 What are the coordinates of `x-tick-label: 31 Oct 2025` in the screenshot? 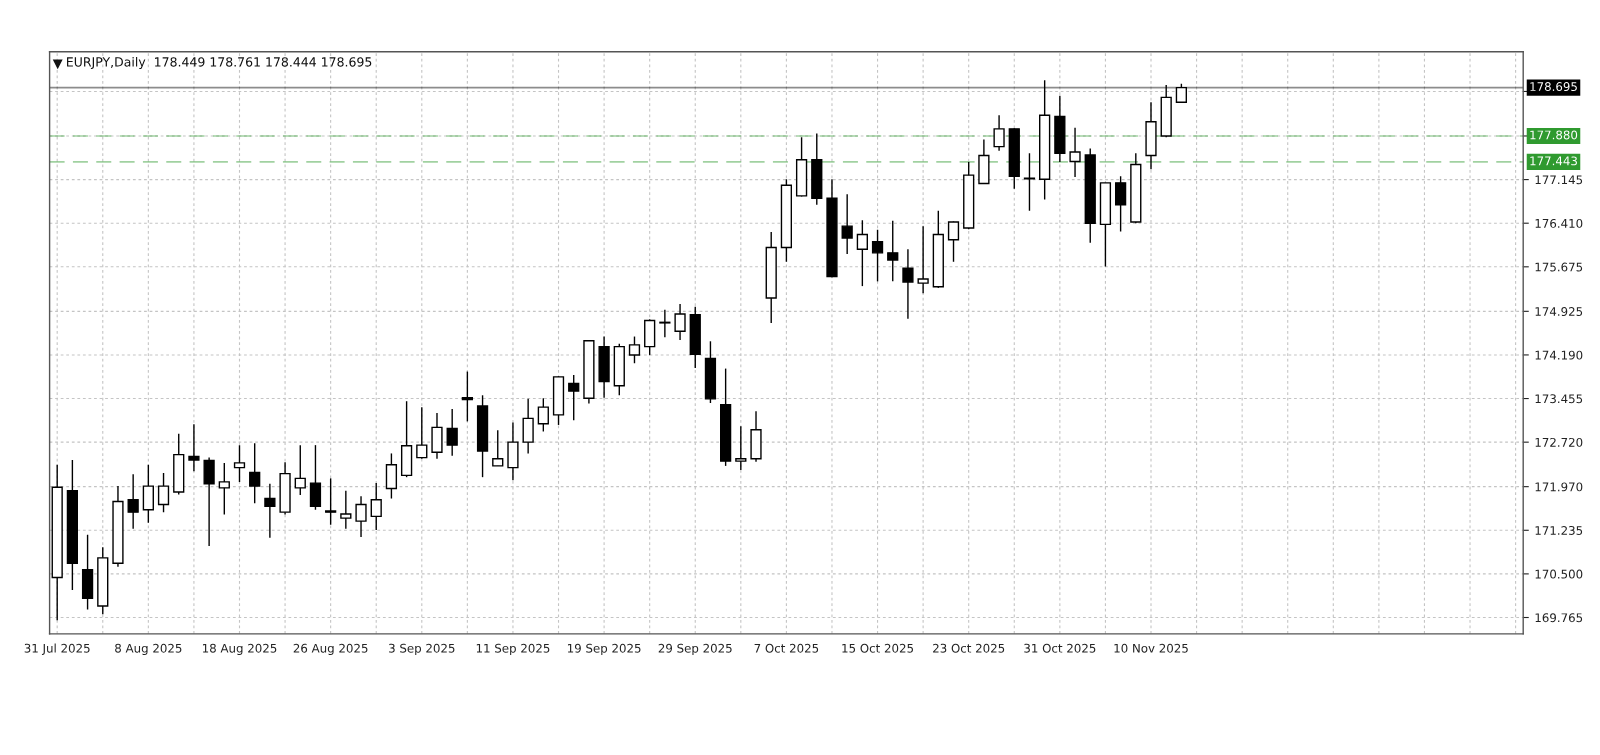 It's located at (1060, 648).